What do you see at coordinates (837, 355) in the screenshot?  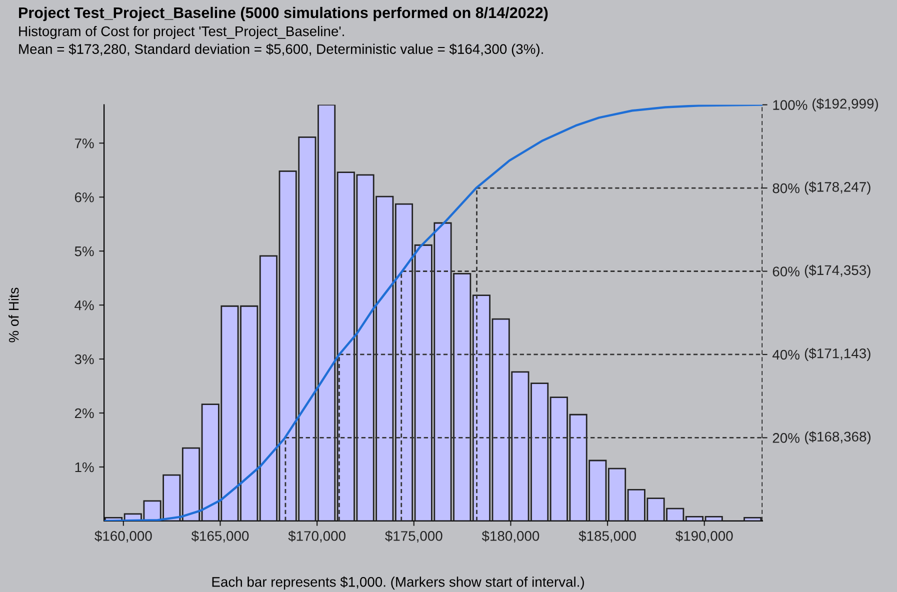 I see `text: ($171,143)` at bounding box center [837, 355].